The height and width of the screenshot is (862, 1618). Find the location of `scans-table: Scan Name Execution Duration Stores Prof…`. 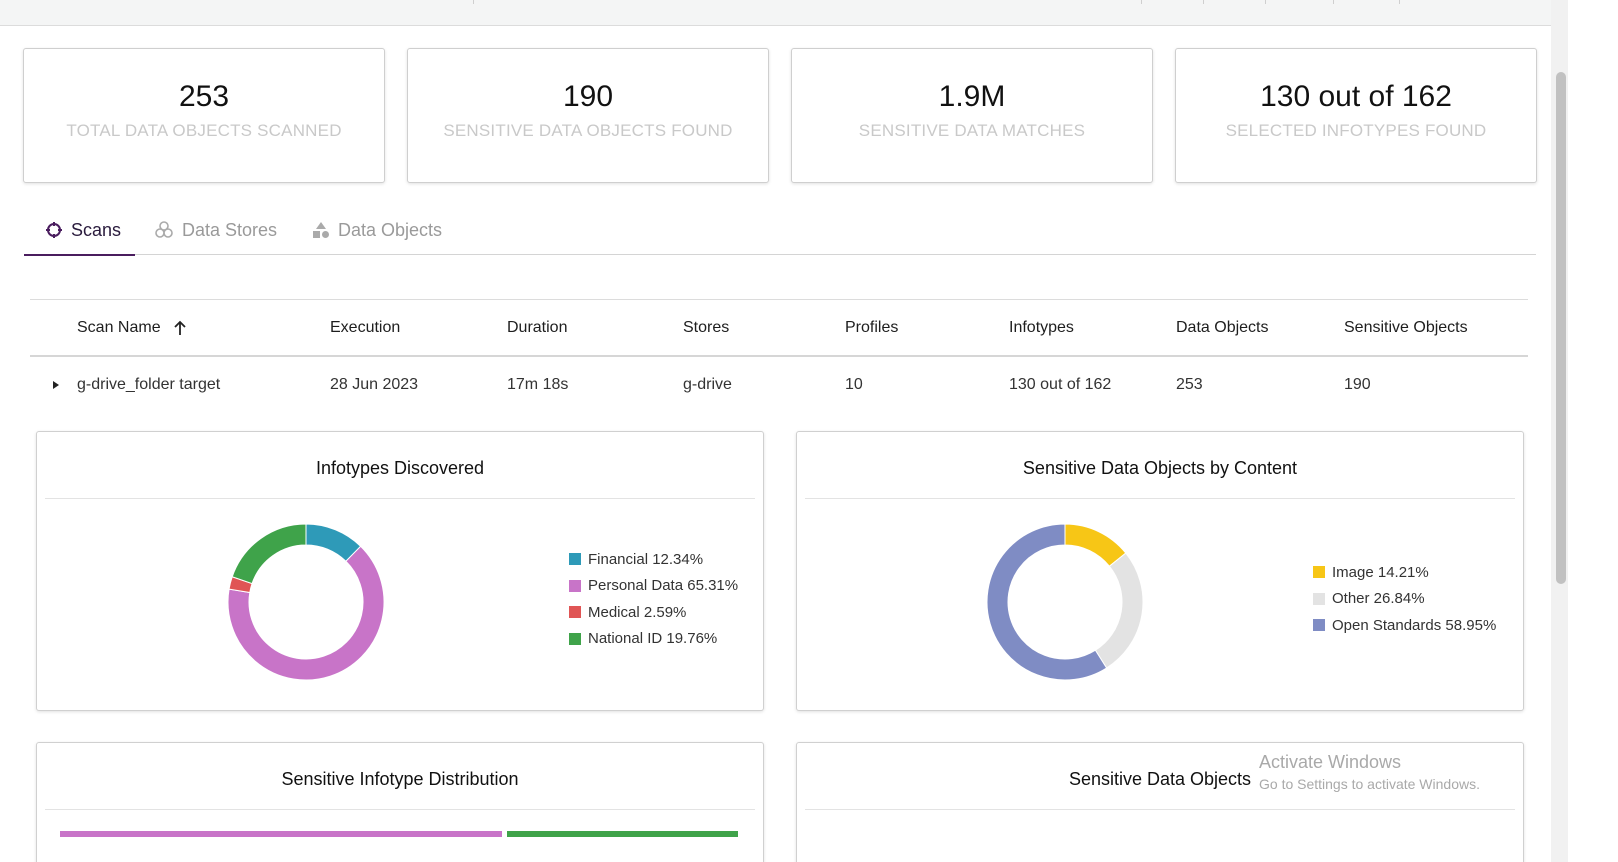

scans-table: Scan Name Execution Duration Stores Prof… is located at coordinates (779, 356).